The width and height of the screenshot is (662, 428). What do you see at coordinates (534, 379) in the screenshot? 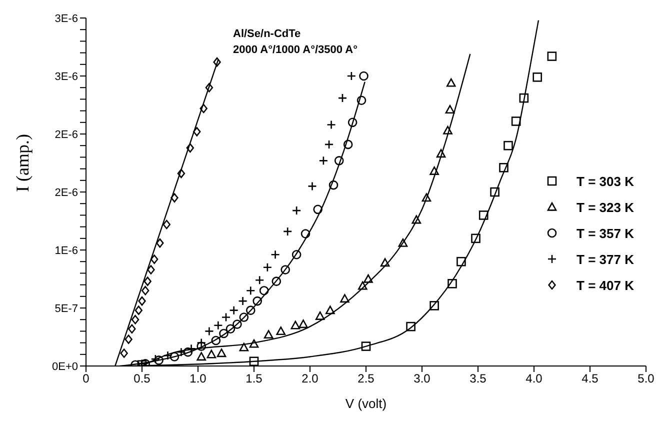
I see `x-tick-label: 4.0` at bounding box center [534, 379].